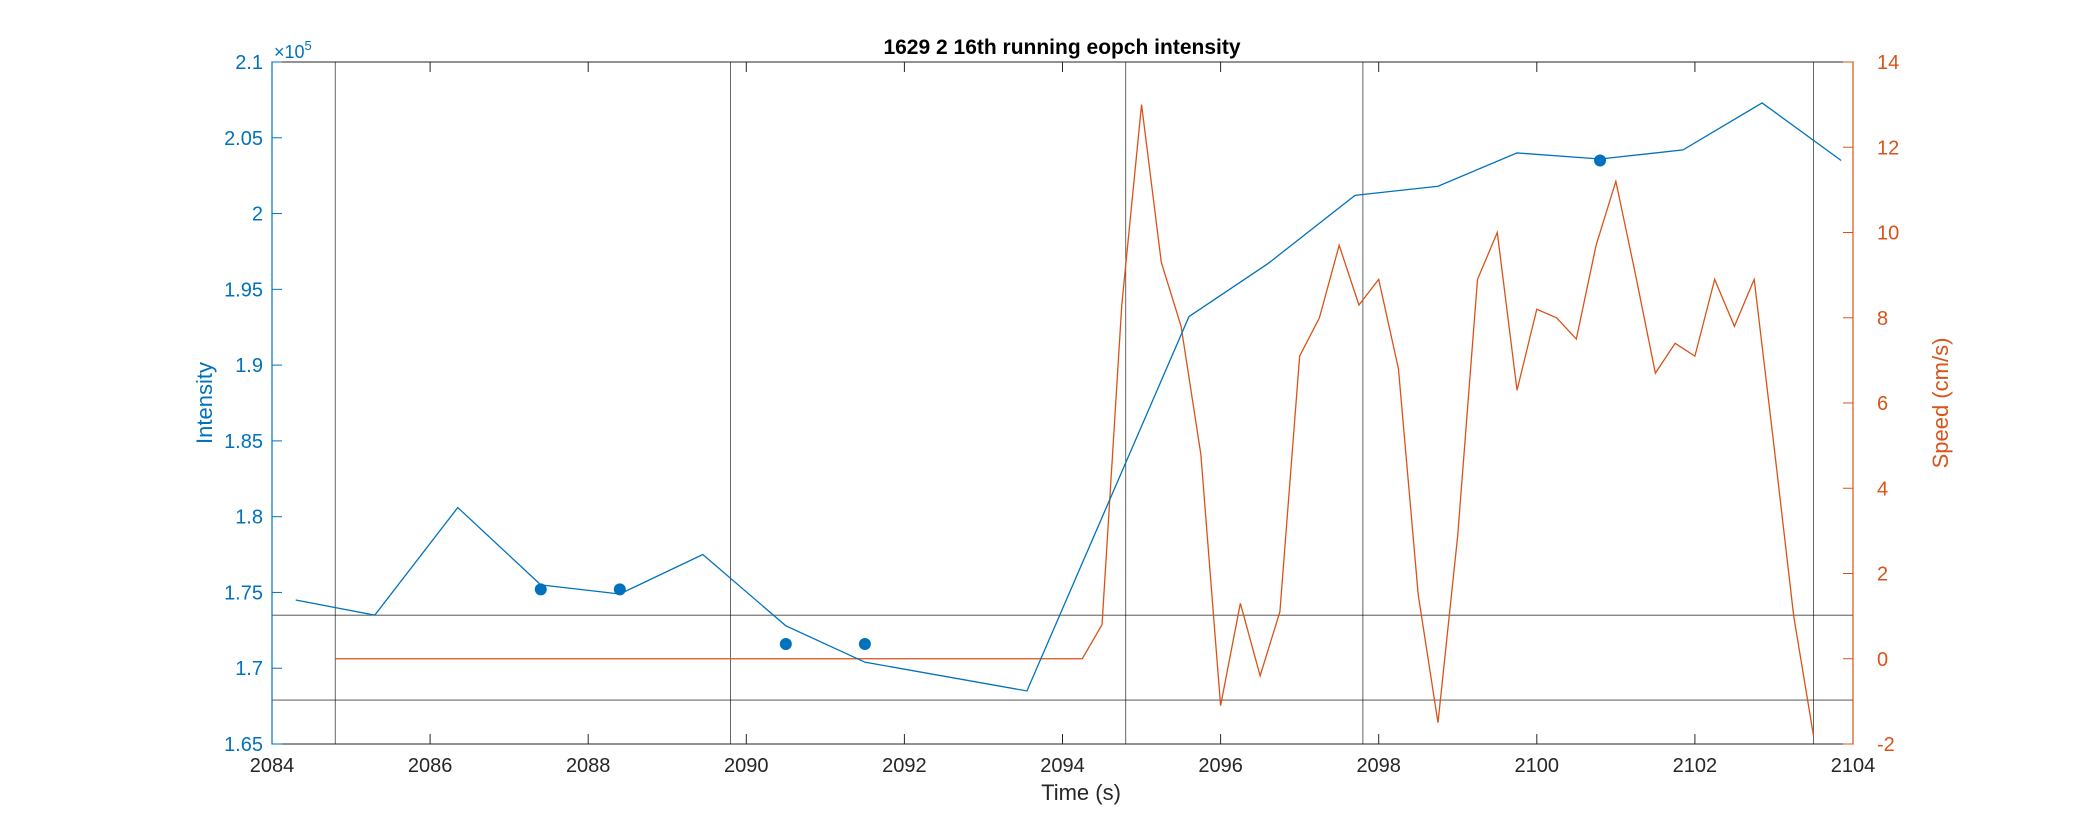  What do you see at coordinates (1853, 766) in the screenshot?
I see `x-tick-label: 2104` at bounding box center [1853, 766].